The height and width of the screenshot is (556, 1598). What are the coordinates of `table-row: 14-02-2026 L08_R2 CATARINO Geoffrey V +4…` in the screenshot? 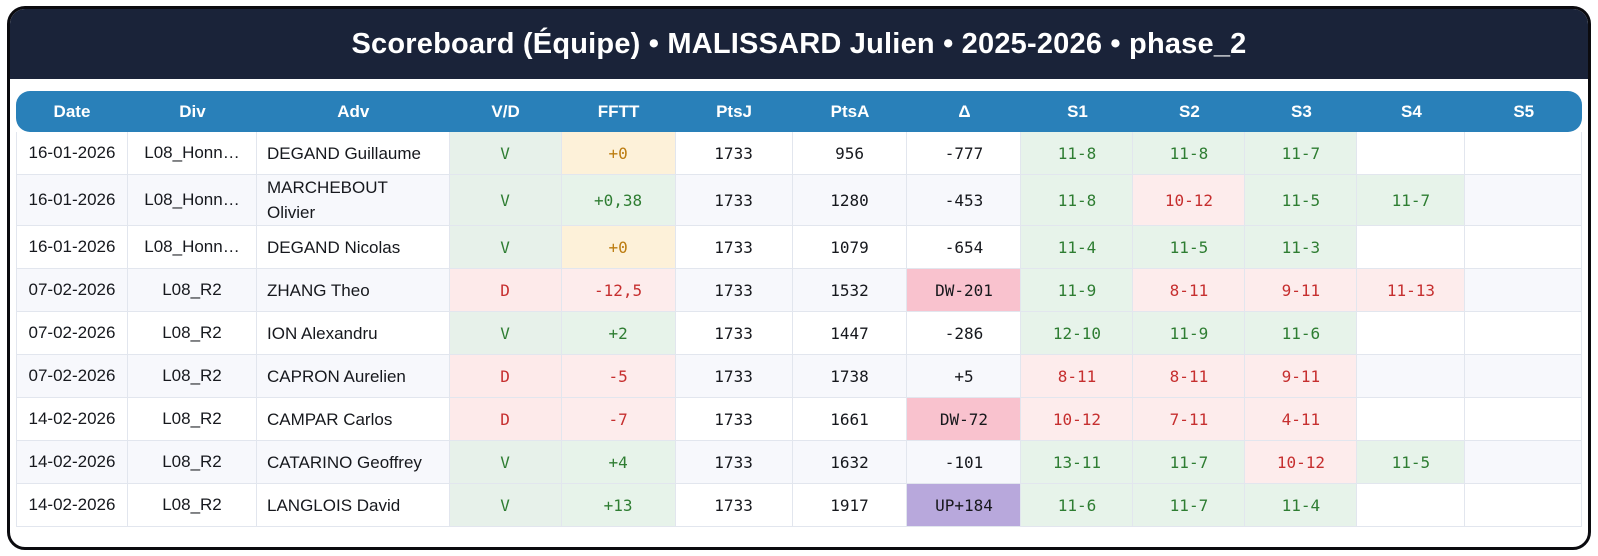 It's located at (799, 462).